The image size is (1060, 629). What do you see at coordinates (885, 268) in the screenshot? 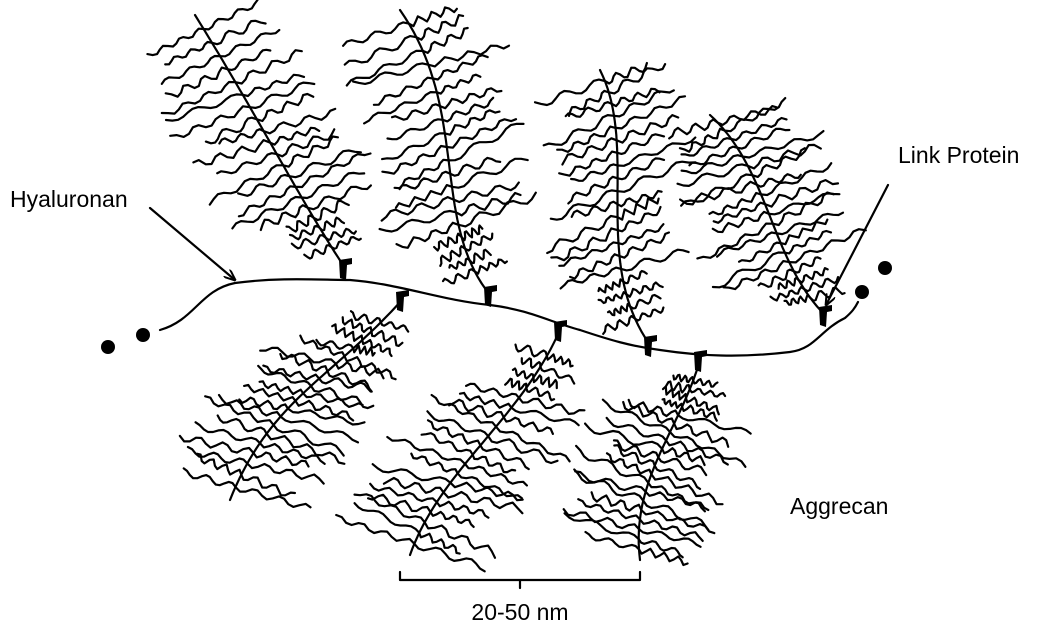
I see `dot` at bounding box center [885, 268].